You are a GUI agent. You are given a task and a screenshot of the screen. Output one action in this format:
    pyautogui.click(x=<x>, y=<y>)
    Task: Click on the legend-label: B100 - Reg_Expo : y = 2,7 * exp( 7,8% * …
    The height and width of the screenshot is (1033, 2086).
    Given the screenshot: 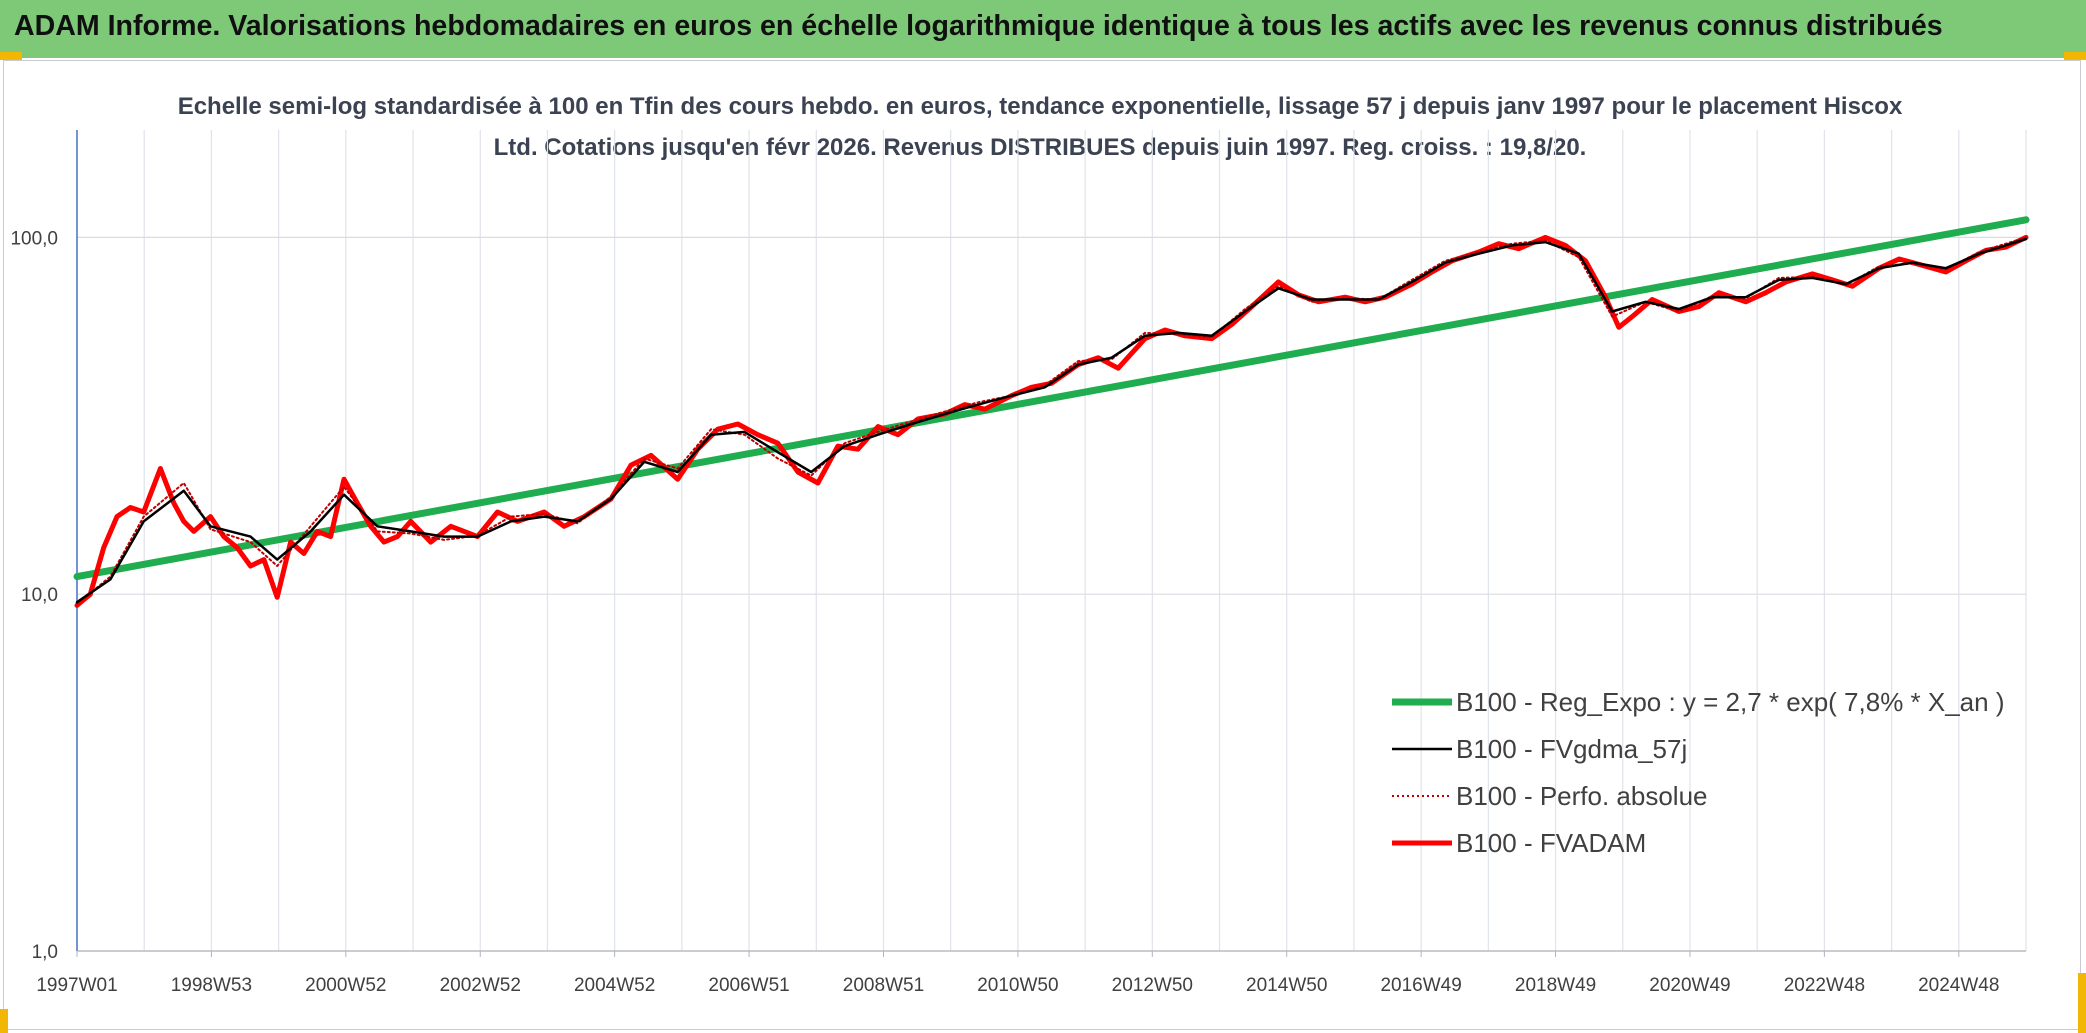 What is the action you would take?
    pyautogui.click(x=1730, y=702)
    